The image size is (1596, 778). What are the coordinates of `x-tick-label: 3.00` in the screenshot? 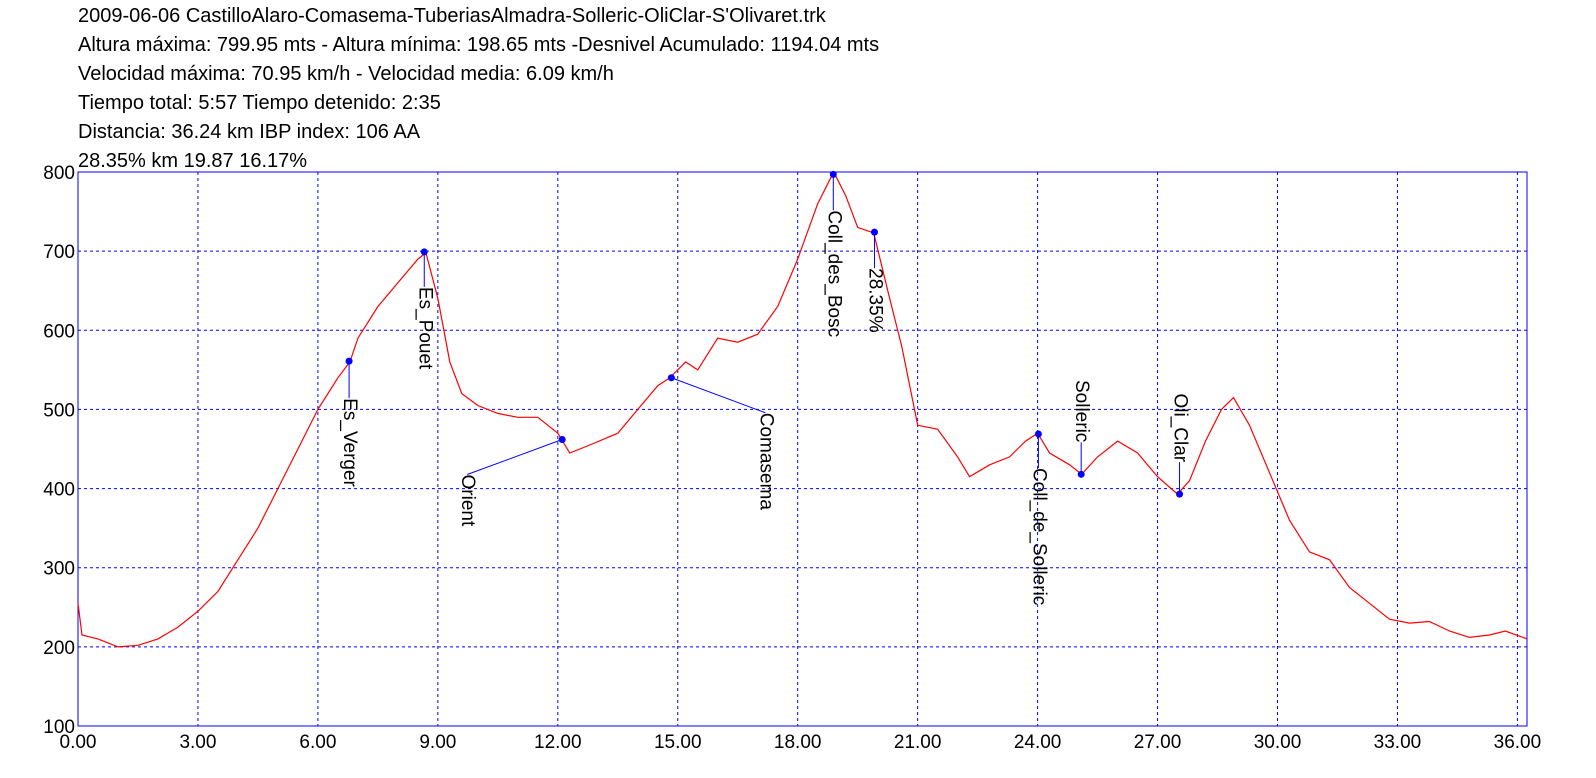 It's located at (197, 742).